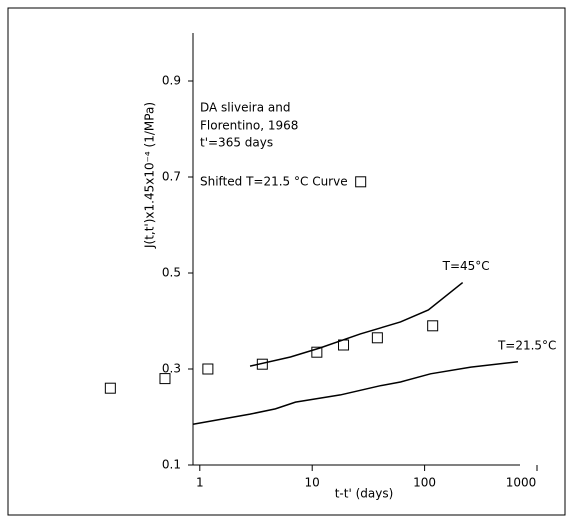 Image resolution: width=573 pixels, height=527 pixels. I want to click on curve-label: T=45°C, so click(466, 266).